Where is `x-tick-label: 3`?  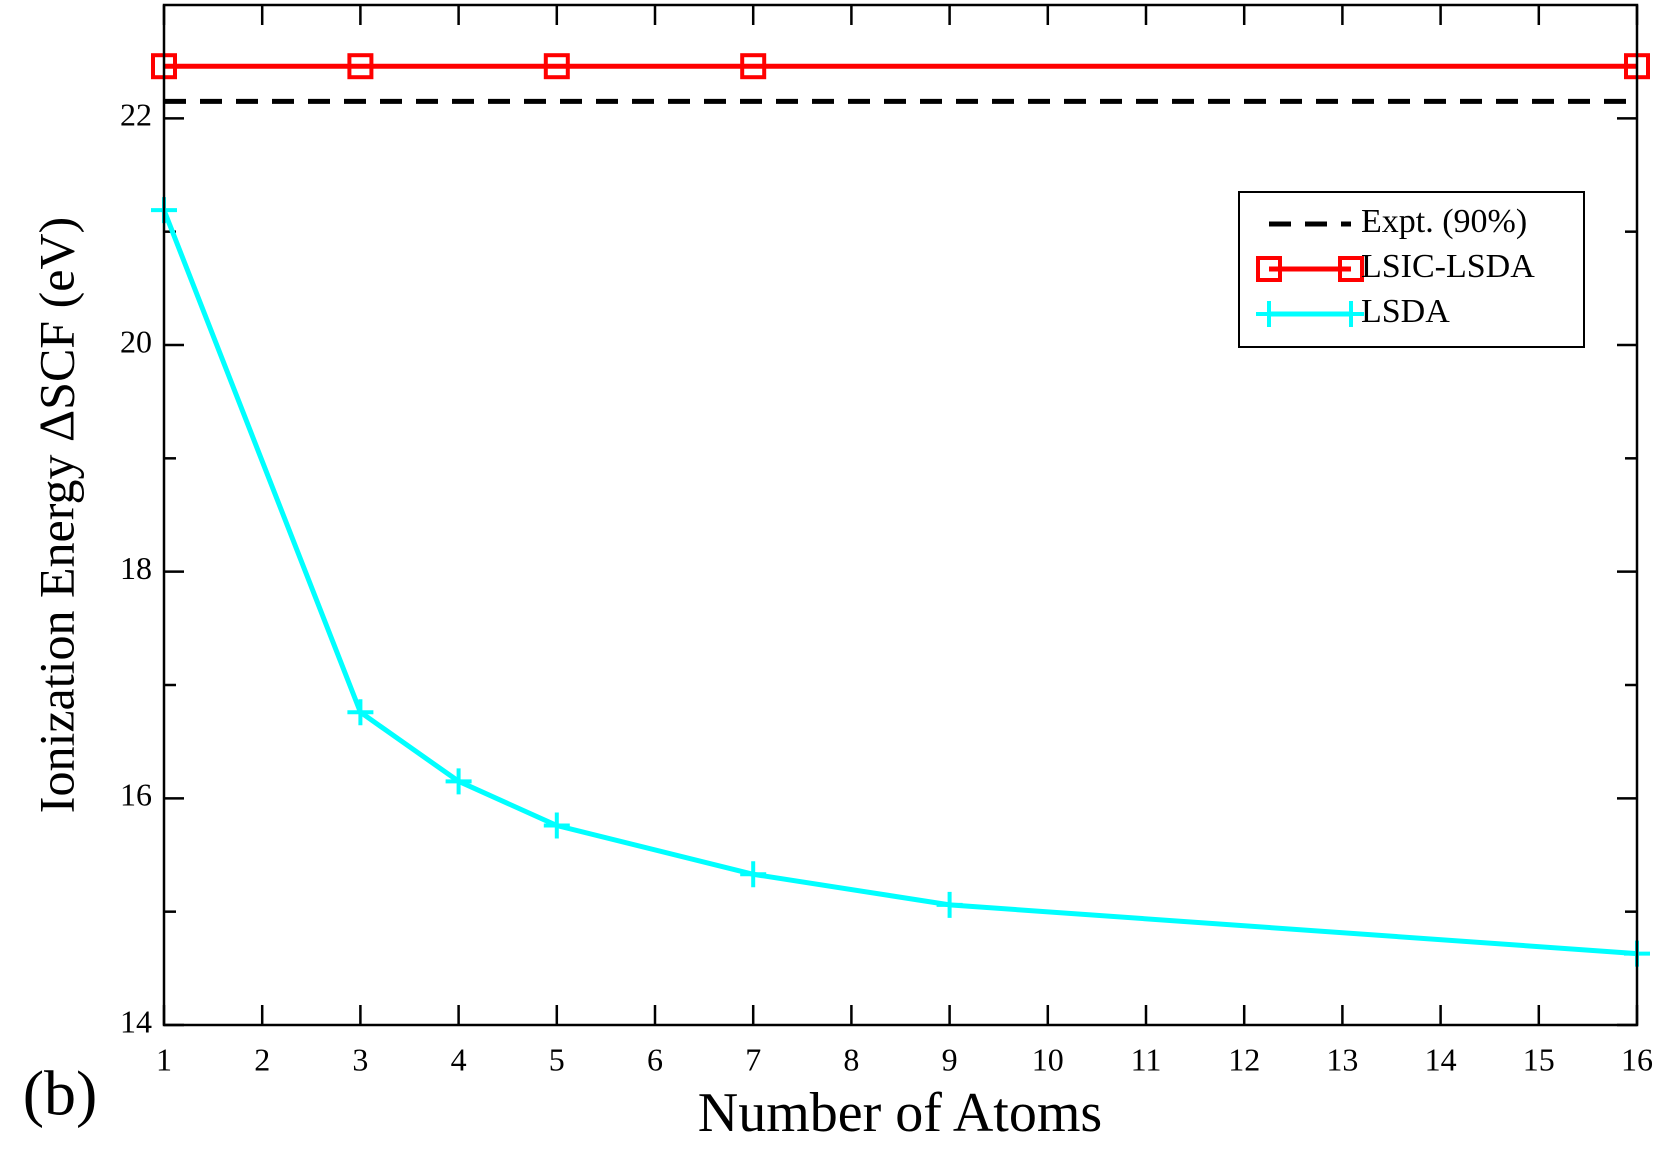 x-tick-label: 3 is located at coordinates (360, 1059).